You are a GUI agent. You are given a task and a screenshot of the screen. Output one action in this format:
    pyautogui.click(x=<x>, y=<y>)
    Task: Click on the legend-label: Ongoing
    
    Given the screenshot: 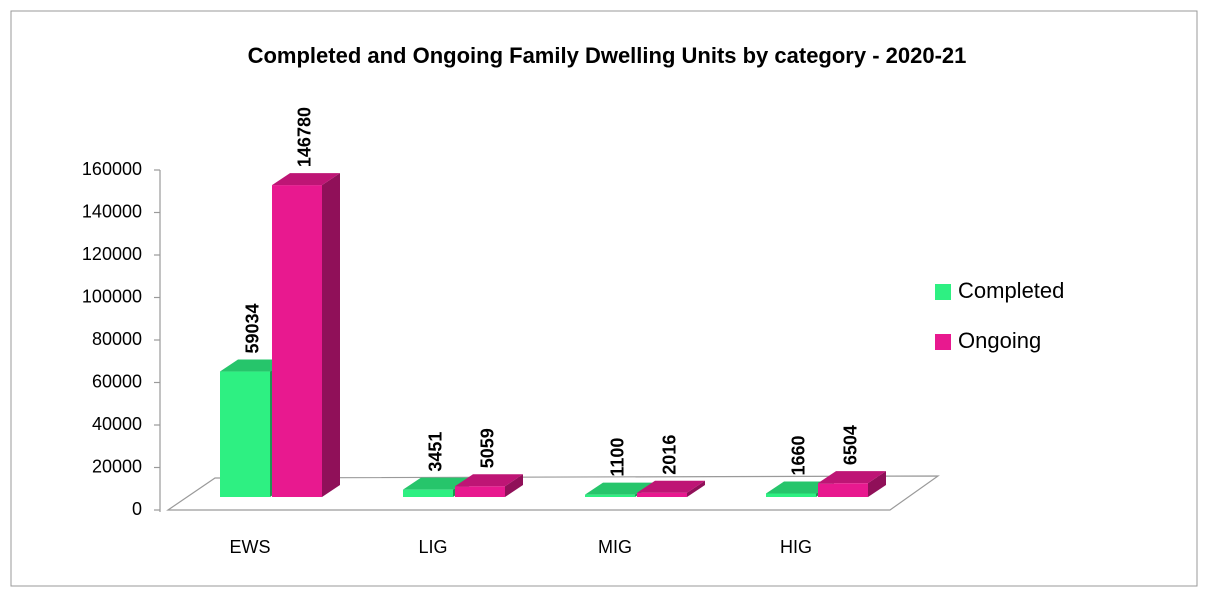 What is the action you would take?
    pyautogui.click(x=999, y=340)
    